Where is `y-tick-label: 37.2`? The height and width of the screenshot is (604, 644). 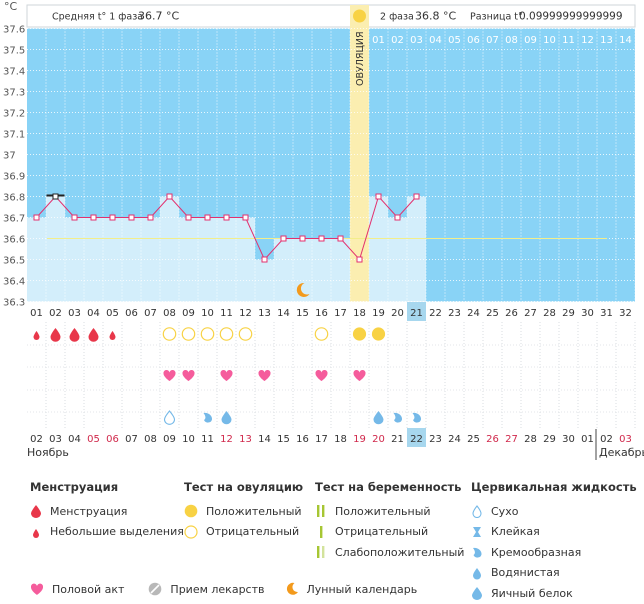 y-tick-label: 37.2 is located at coordinates (14, 114).